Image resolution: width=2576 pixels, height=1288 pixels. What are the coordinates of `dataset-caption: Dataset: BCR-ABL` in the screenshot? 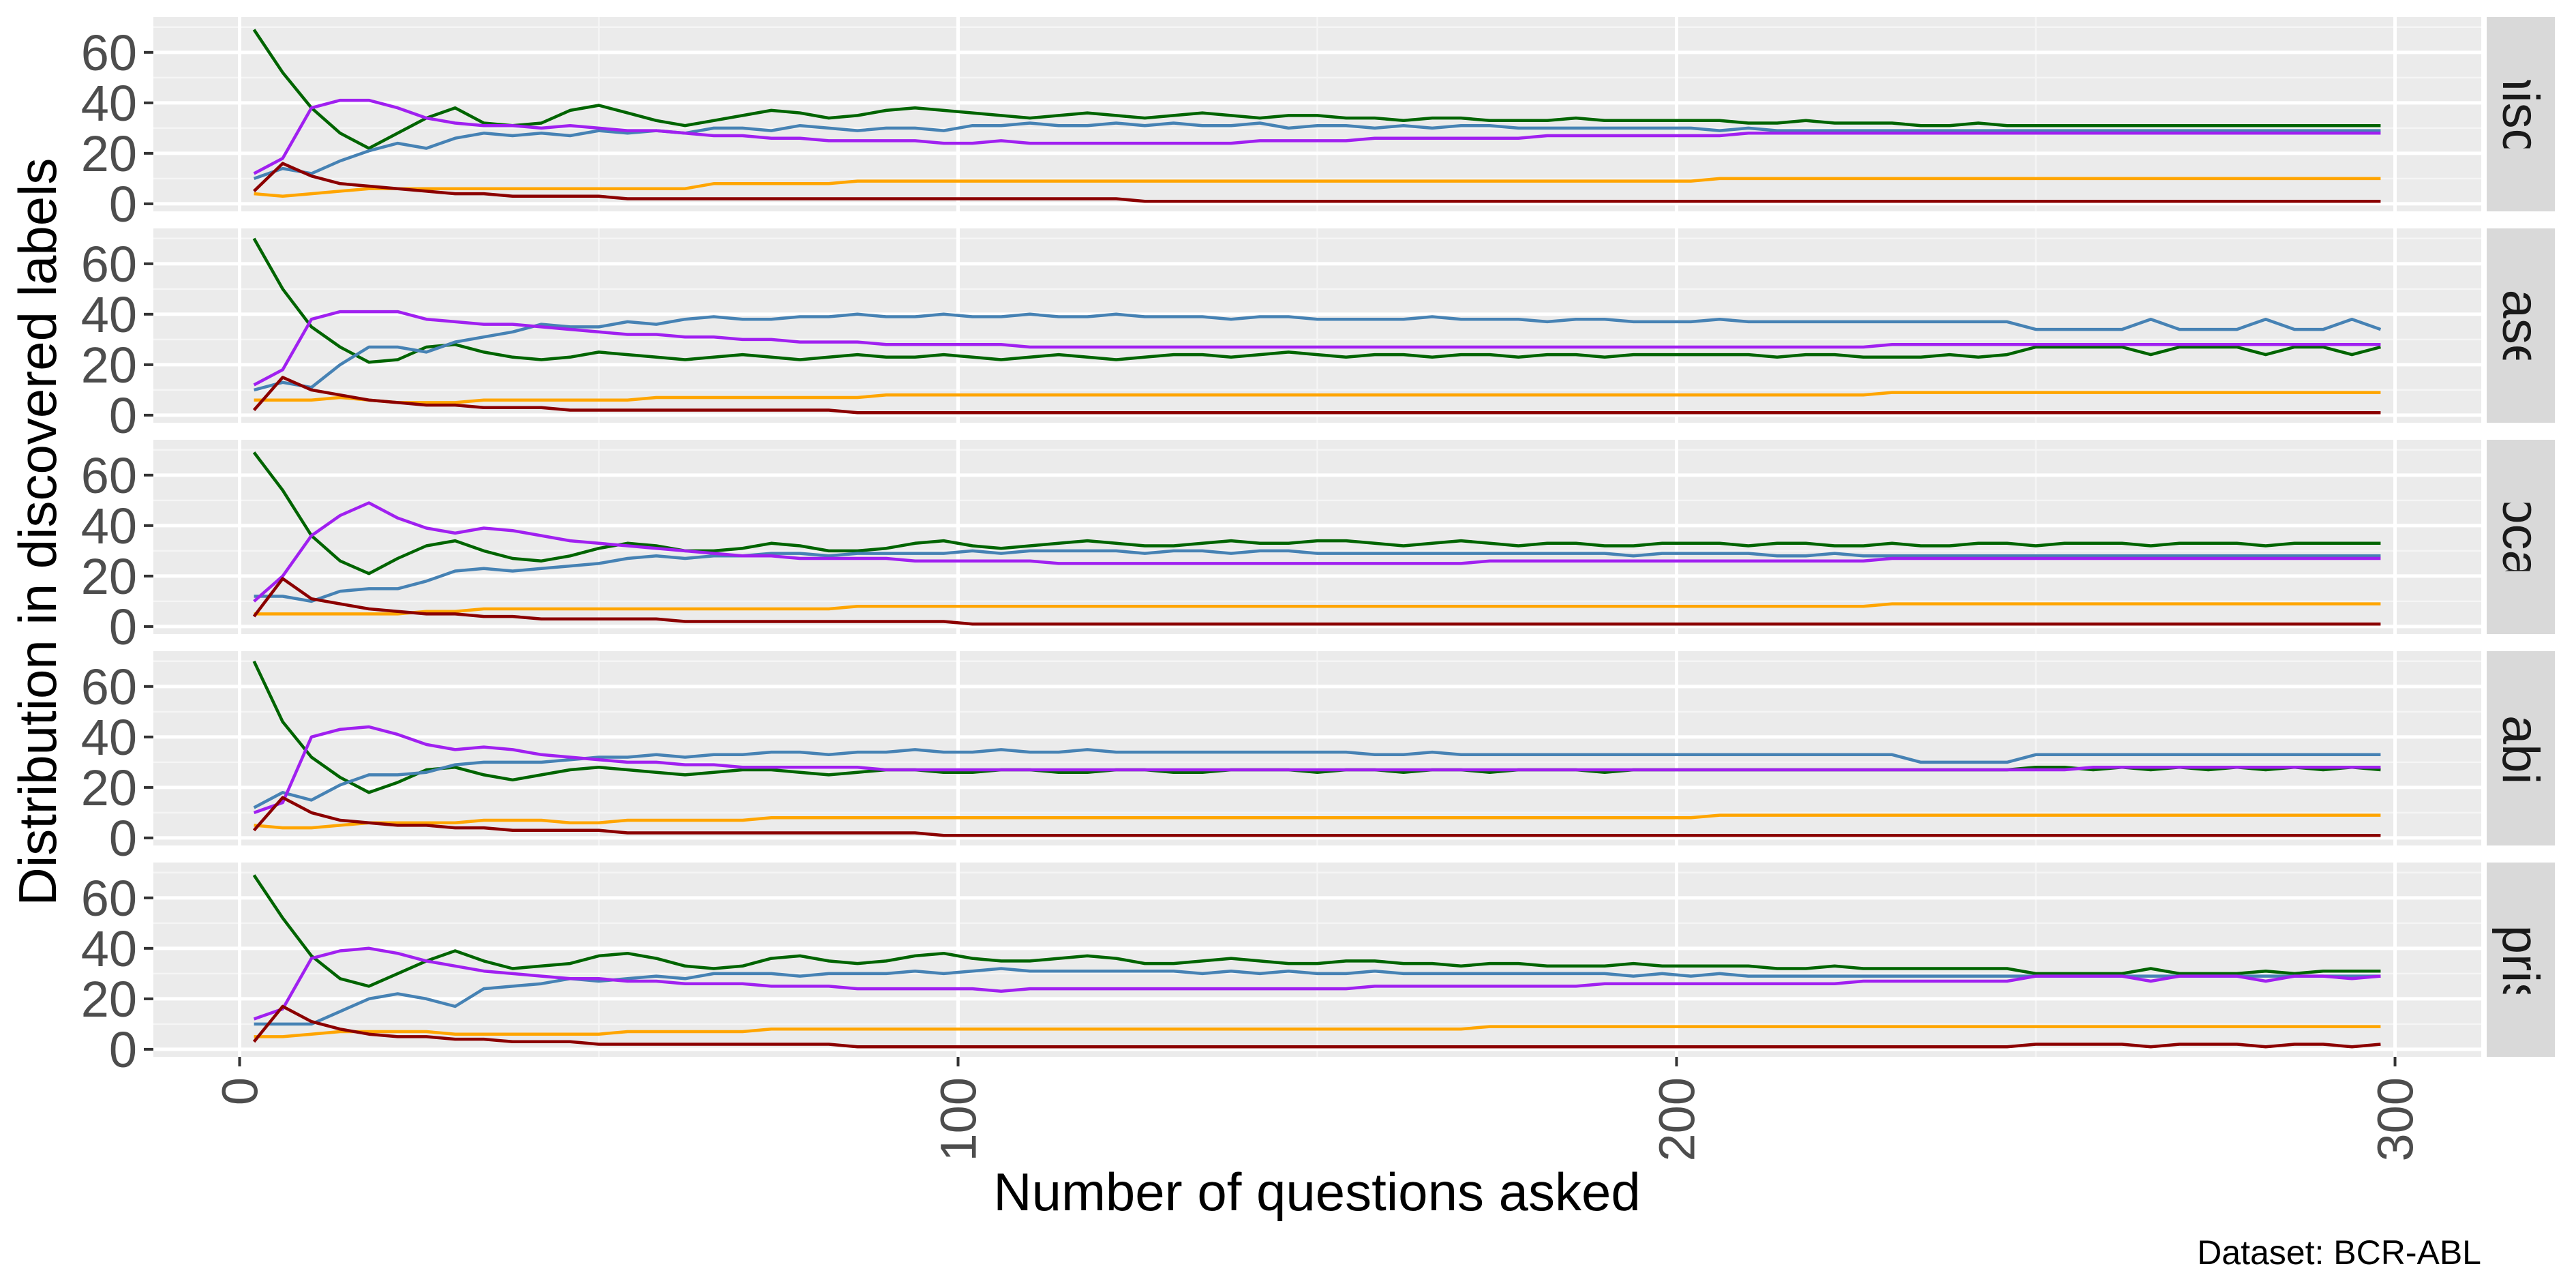 It's located at (2339, 1252).